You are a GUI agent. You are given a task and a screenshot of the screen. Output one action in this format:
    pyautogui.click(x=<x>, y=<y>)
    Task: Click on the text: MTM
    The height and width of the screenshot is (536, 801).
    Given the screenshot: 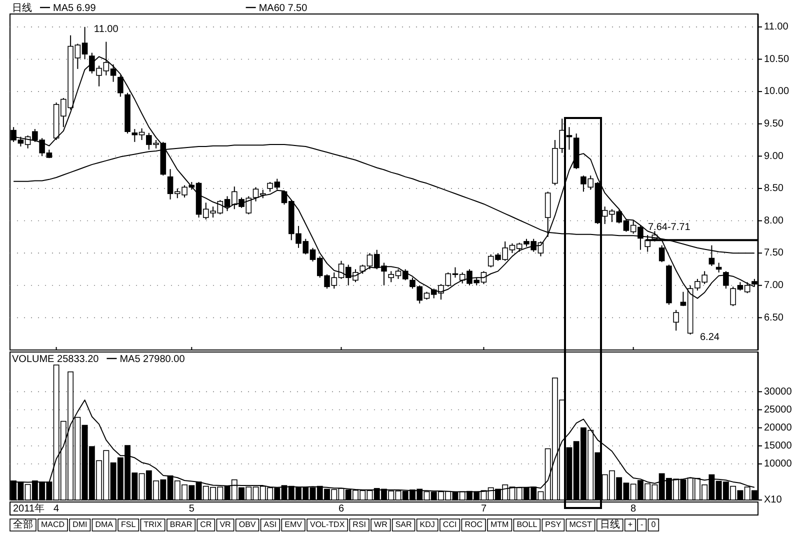 What is the action you would take?
    pyautogui.click(x=500, y=525)
    